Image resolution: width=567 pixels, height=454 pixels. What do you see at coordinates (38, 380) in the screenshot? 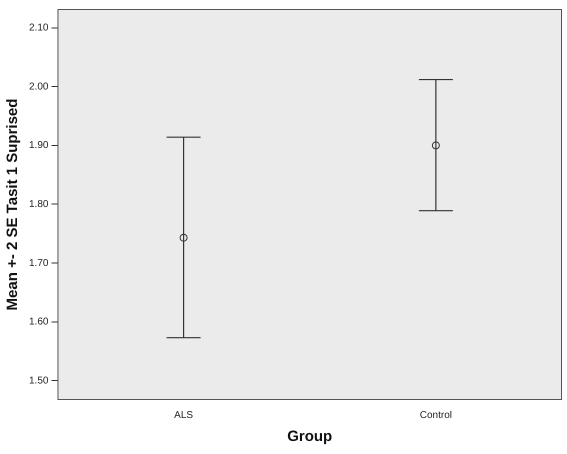
I see `y-tick-label: 1.50` at bounding box center [38, 380].